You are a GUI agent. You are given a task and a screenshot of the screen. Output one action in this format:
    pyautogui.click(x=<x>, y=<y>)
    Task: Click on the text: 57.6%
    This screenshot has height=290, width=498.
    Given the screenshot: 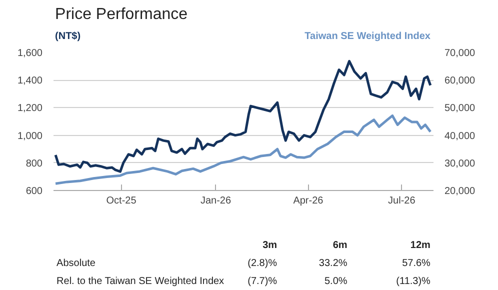 What is the action you would take?
    pyautogui.click(x=416, y=263)
    